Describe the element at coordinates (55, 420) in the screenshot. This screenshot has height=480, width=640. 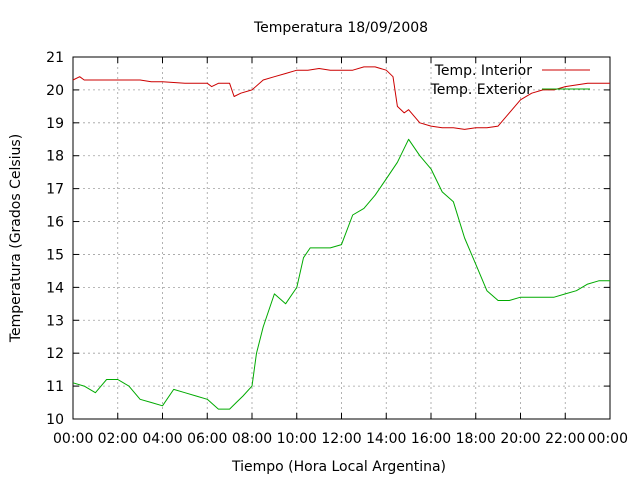
I see `y-tick-label: 10` at that location.